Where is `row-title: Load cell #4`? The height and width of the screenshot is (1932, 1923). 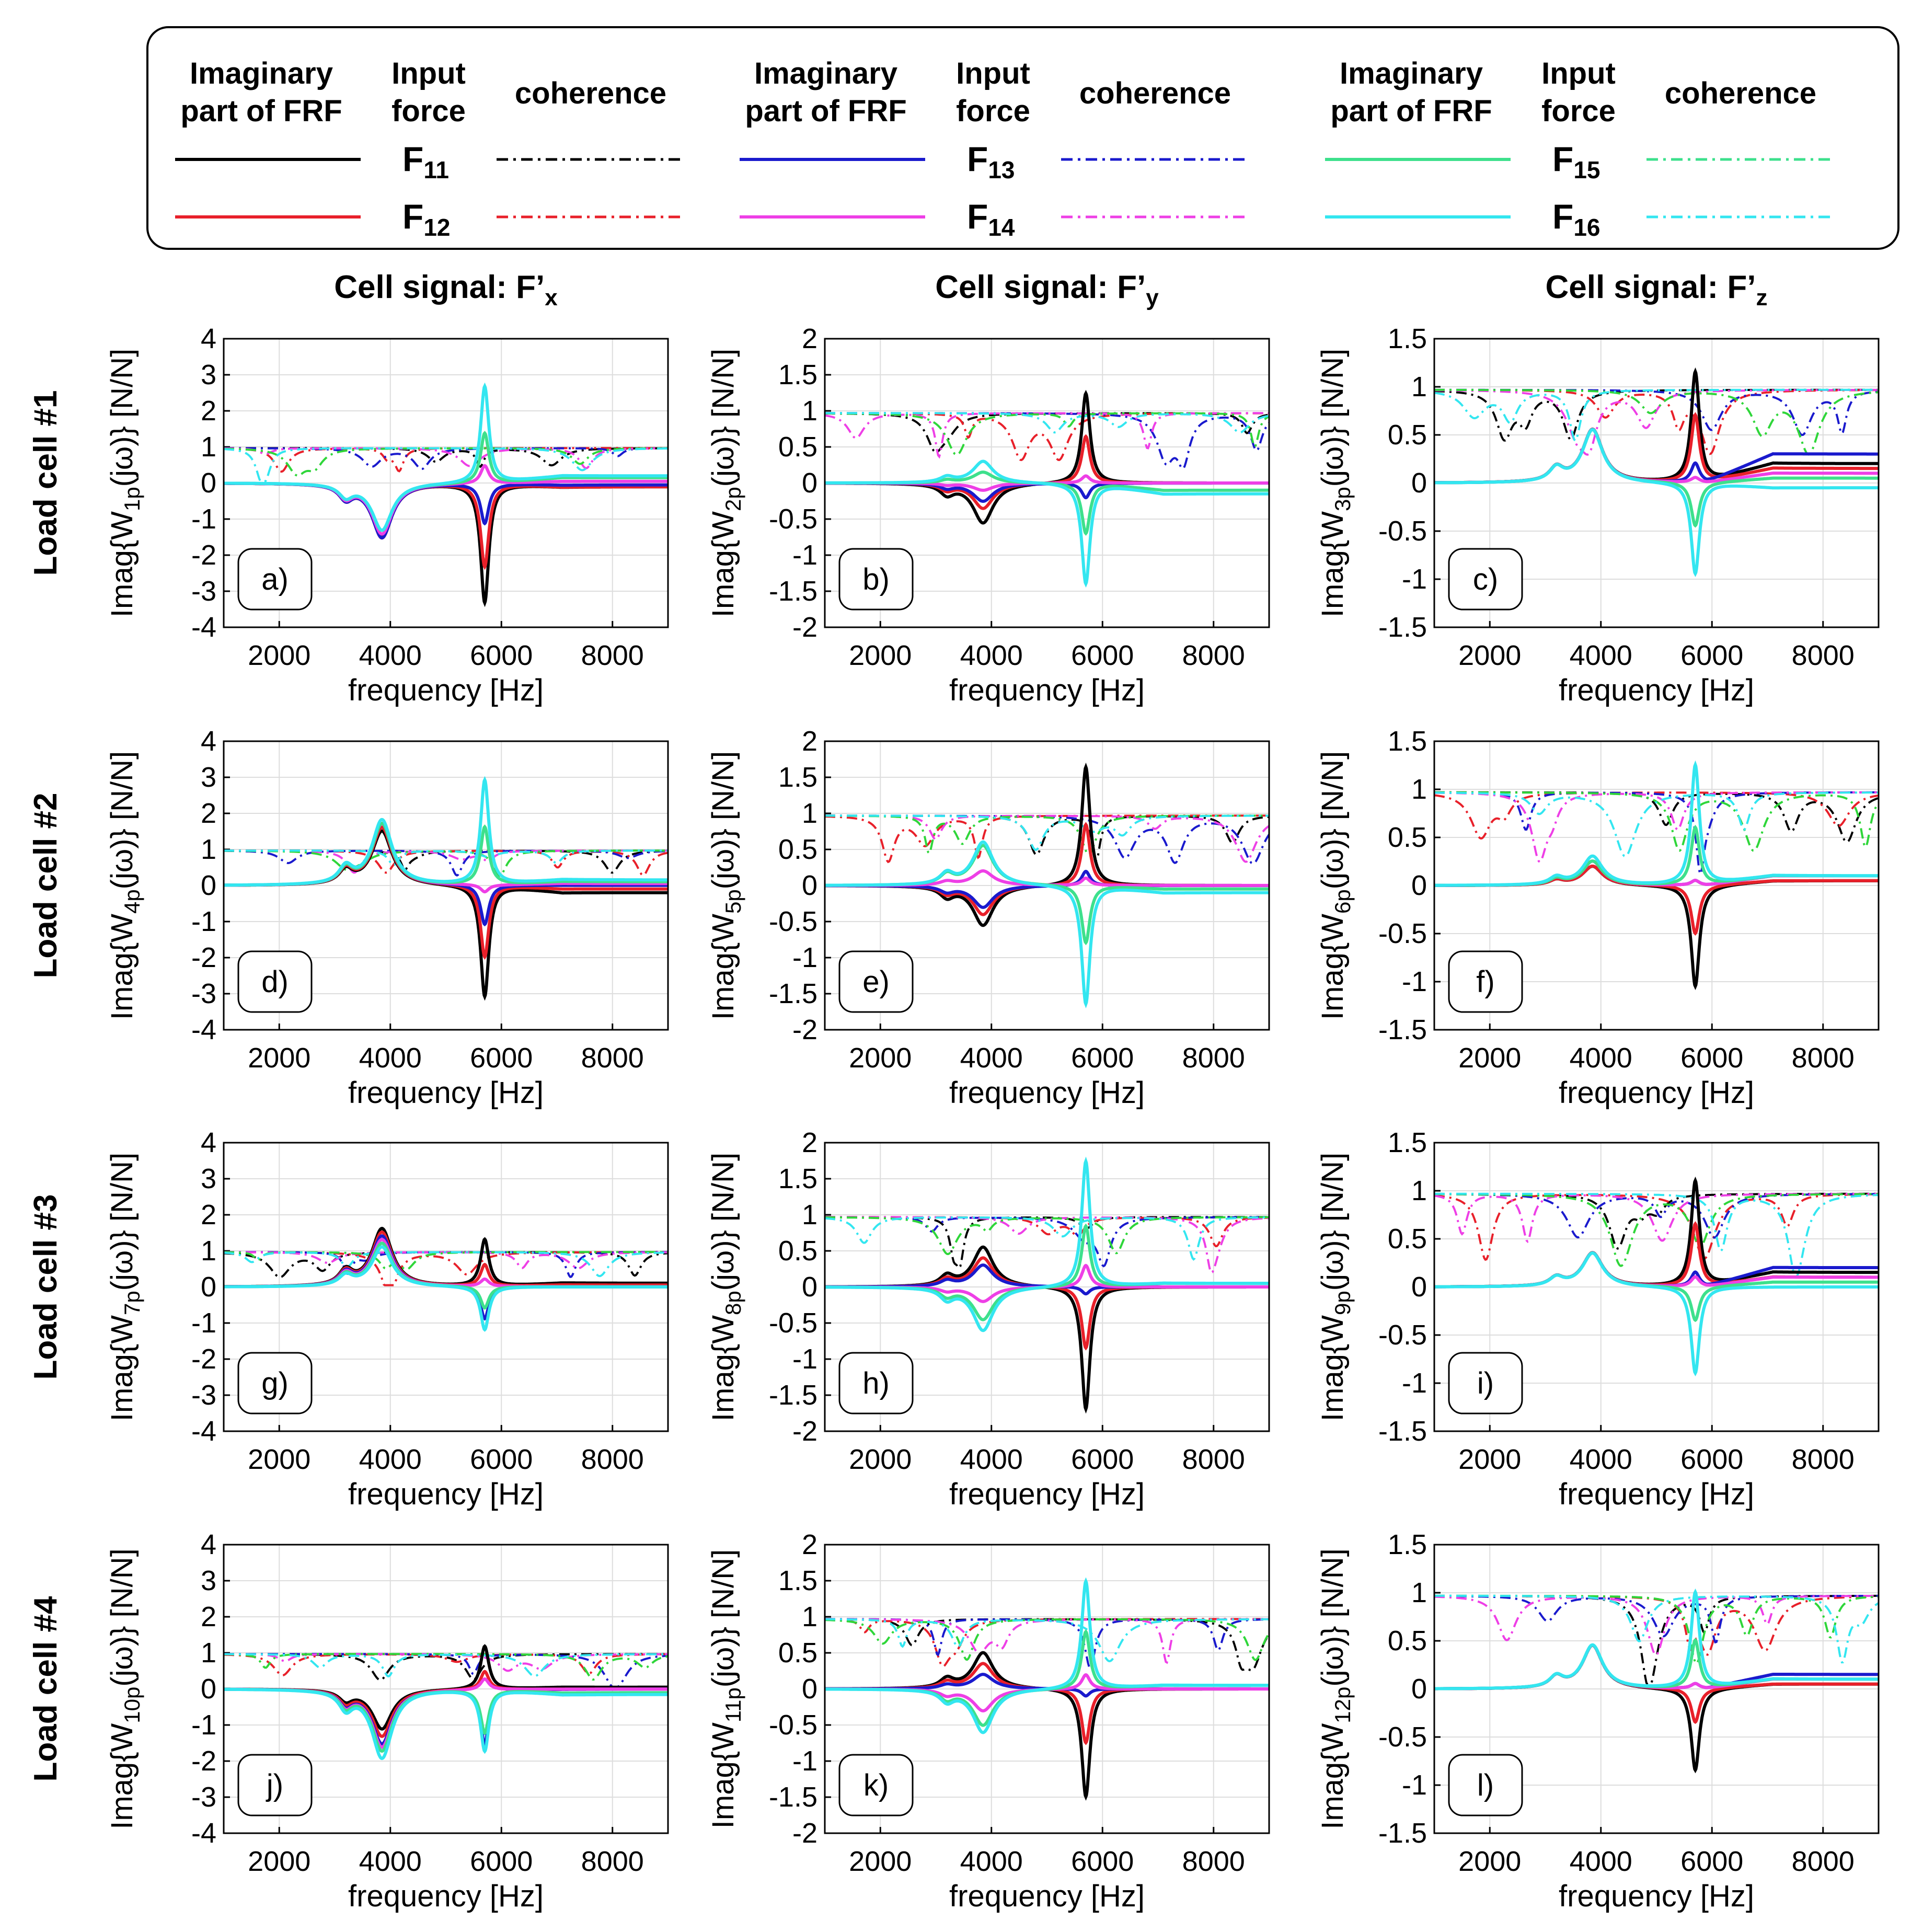 row-title: Load cell #4 is located at coordinates (46, 1688).